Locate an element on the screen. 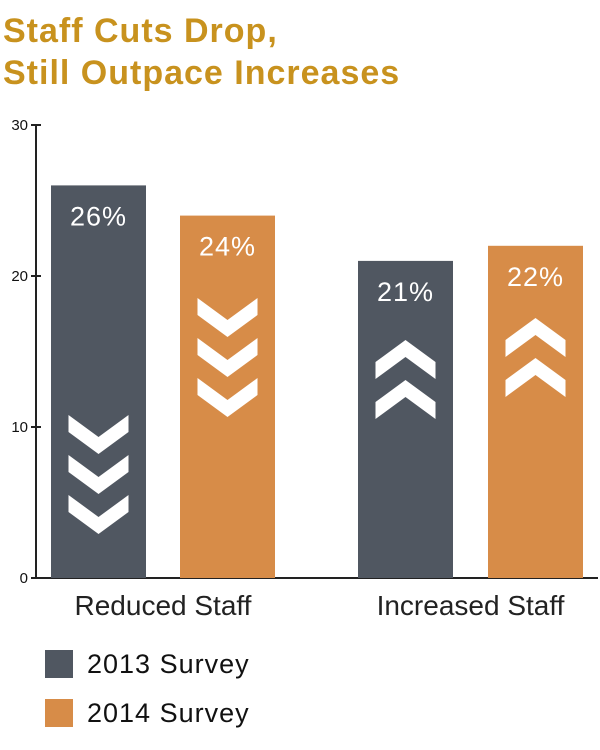  chart-title: Staff Cuts Drop, Still Outpace Increases is located at coordinates (201, 52).